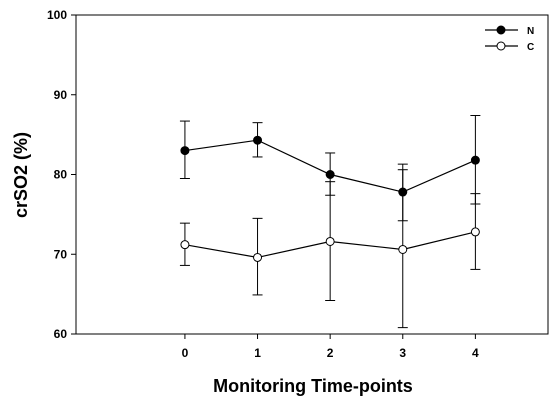 This screenshot has height=408, width=550. Describe the element at coordinates (21, 175) in the screenshot. I see `y-axis-title: crSO2 (%)` at that location.